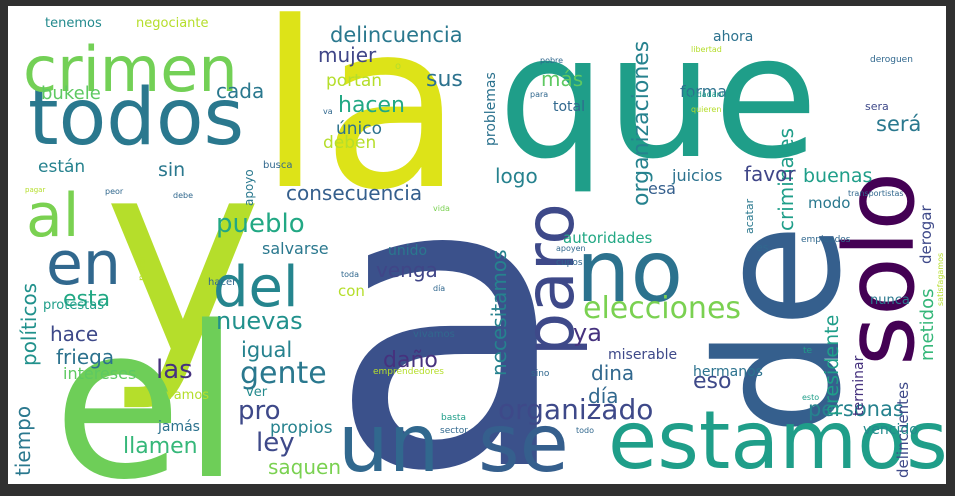  What do you see at coordinates (612, 373) in the screenshot?
I see `word-dina: dina` at bounding box center [612, 373].